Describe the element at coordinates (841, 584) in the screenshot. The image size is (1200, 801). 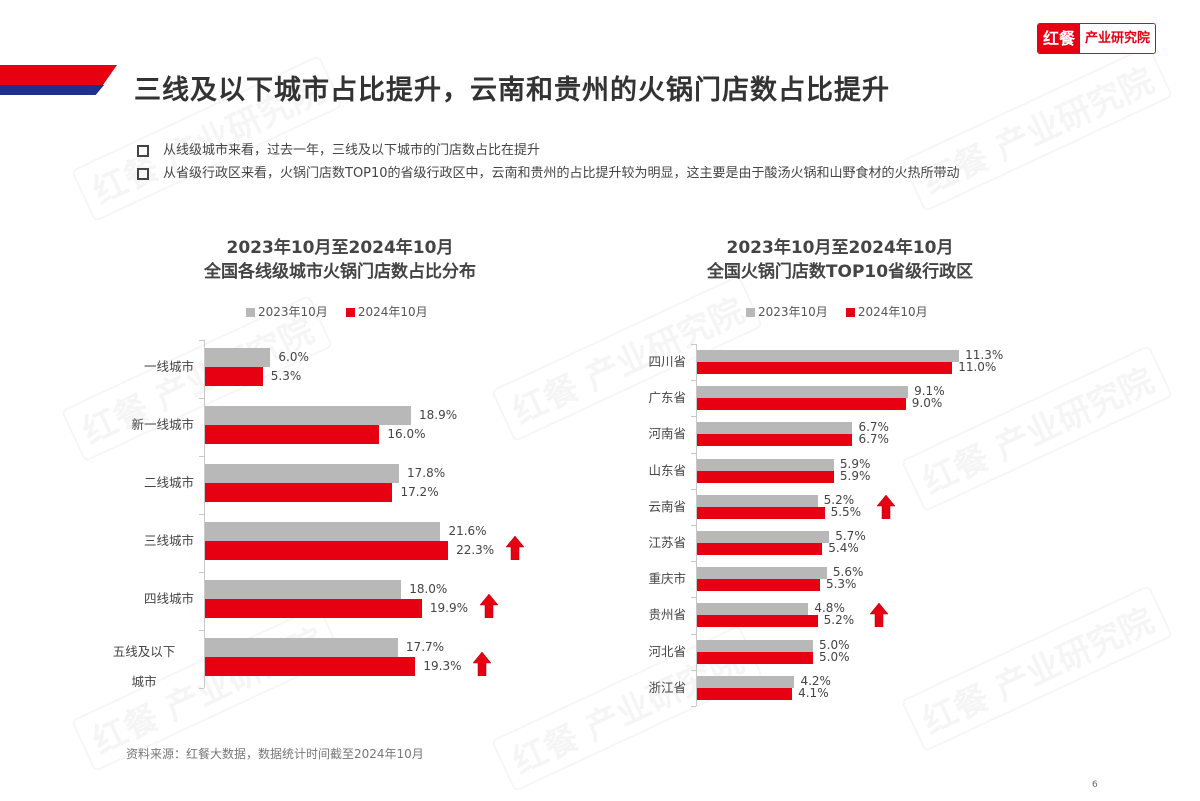
I see `data-label: 5.3%` at that location.